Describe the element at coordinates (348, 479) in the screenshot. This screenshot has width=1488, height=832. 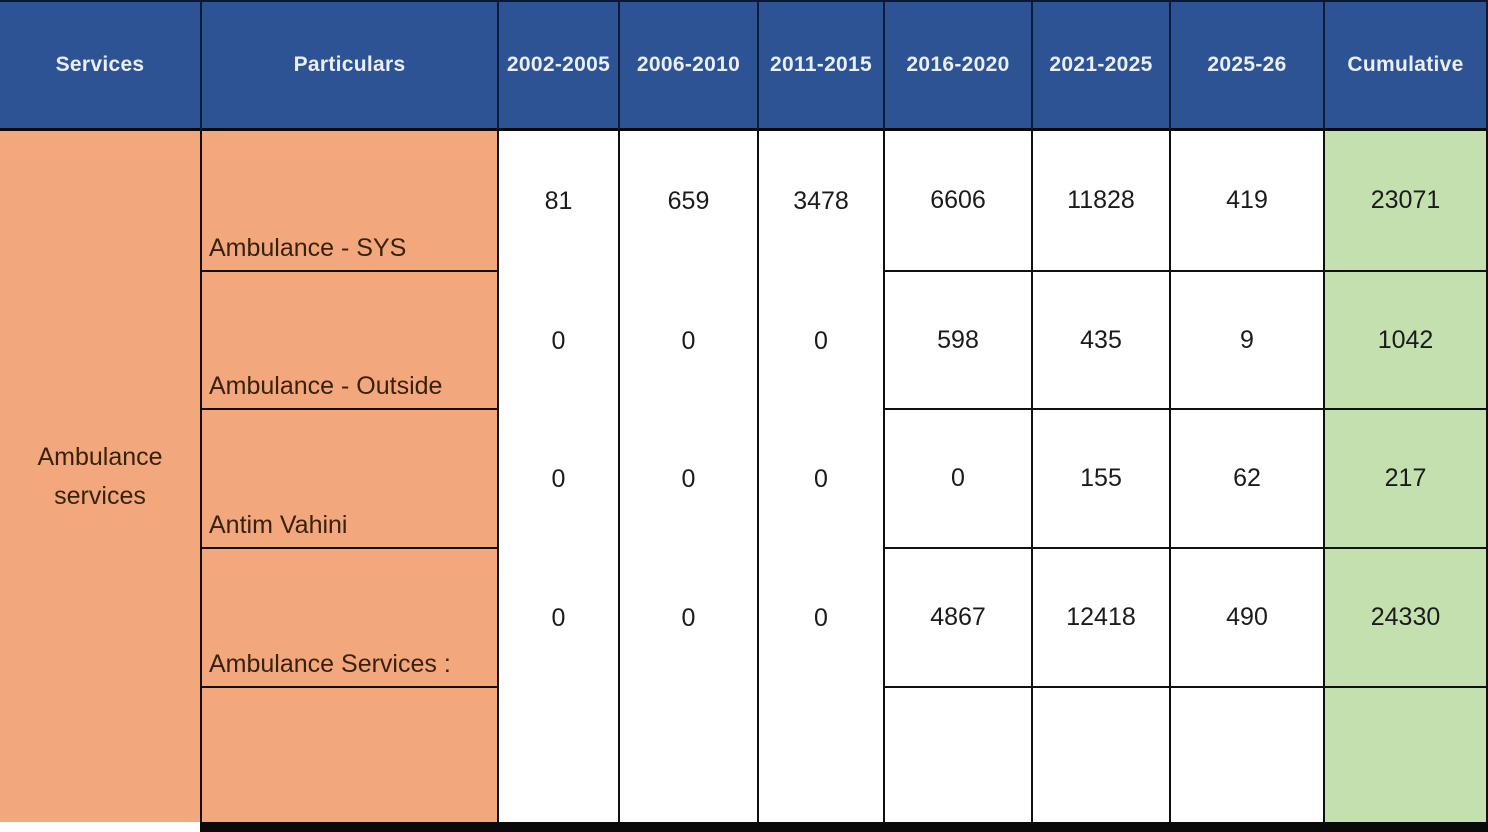
I see `row-label-antim-vahini: Antim Vahini` at that location.